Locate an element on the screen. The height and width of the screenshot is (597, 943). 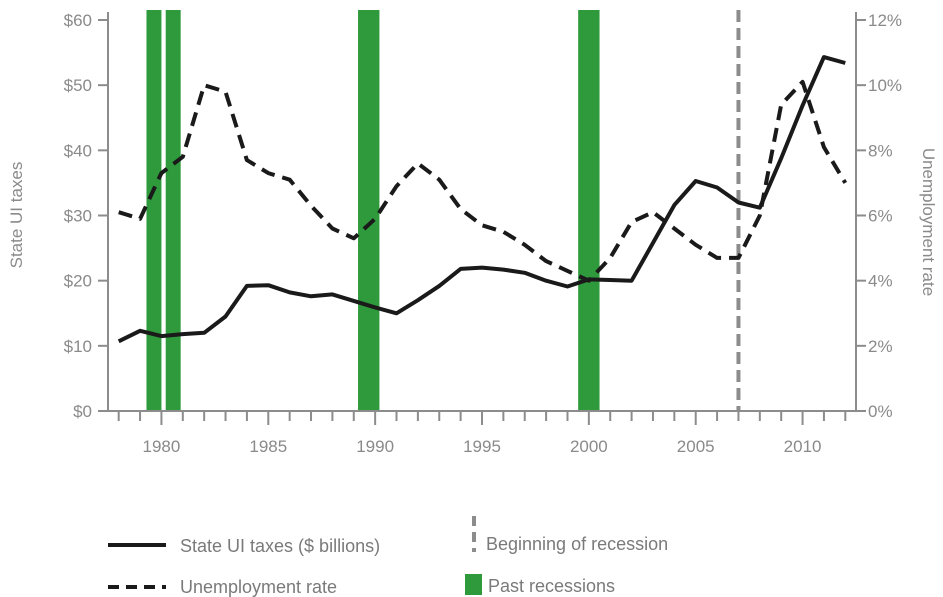
y-left-tick-label-50: $50 is located at coordinates (78, 85).